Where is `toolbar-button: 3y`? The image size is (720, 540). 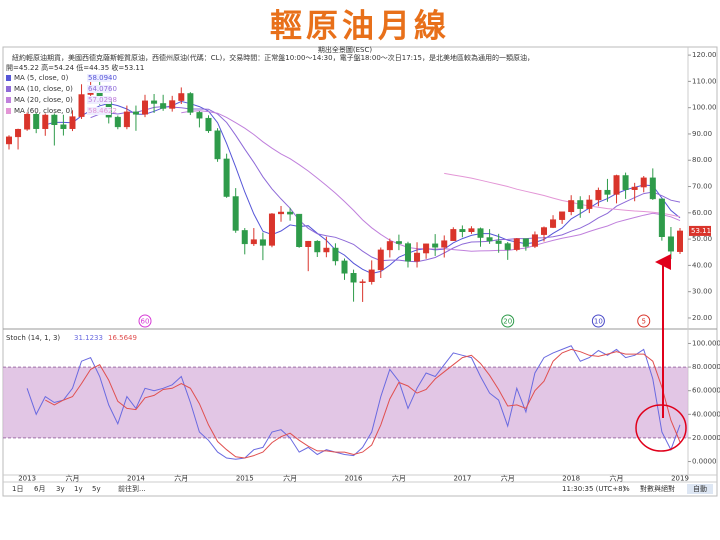
toolbar-button: 3y is located at coordinates (60, 489).